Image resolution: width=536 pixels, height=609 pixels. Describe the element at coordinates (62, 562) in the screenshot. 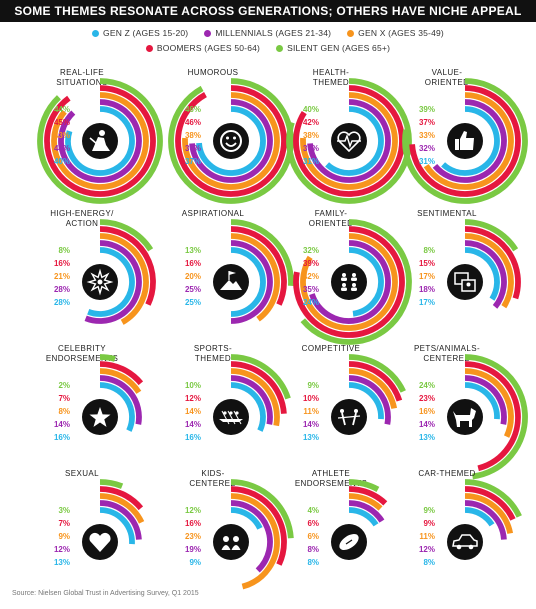

I see `pct-label-gen-z: 13%` at that location.